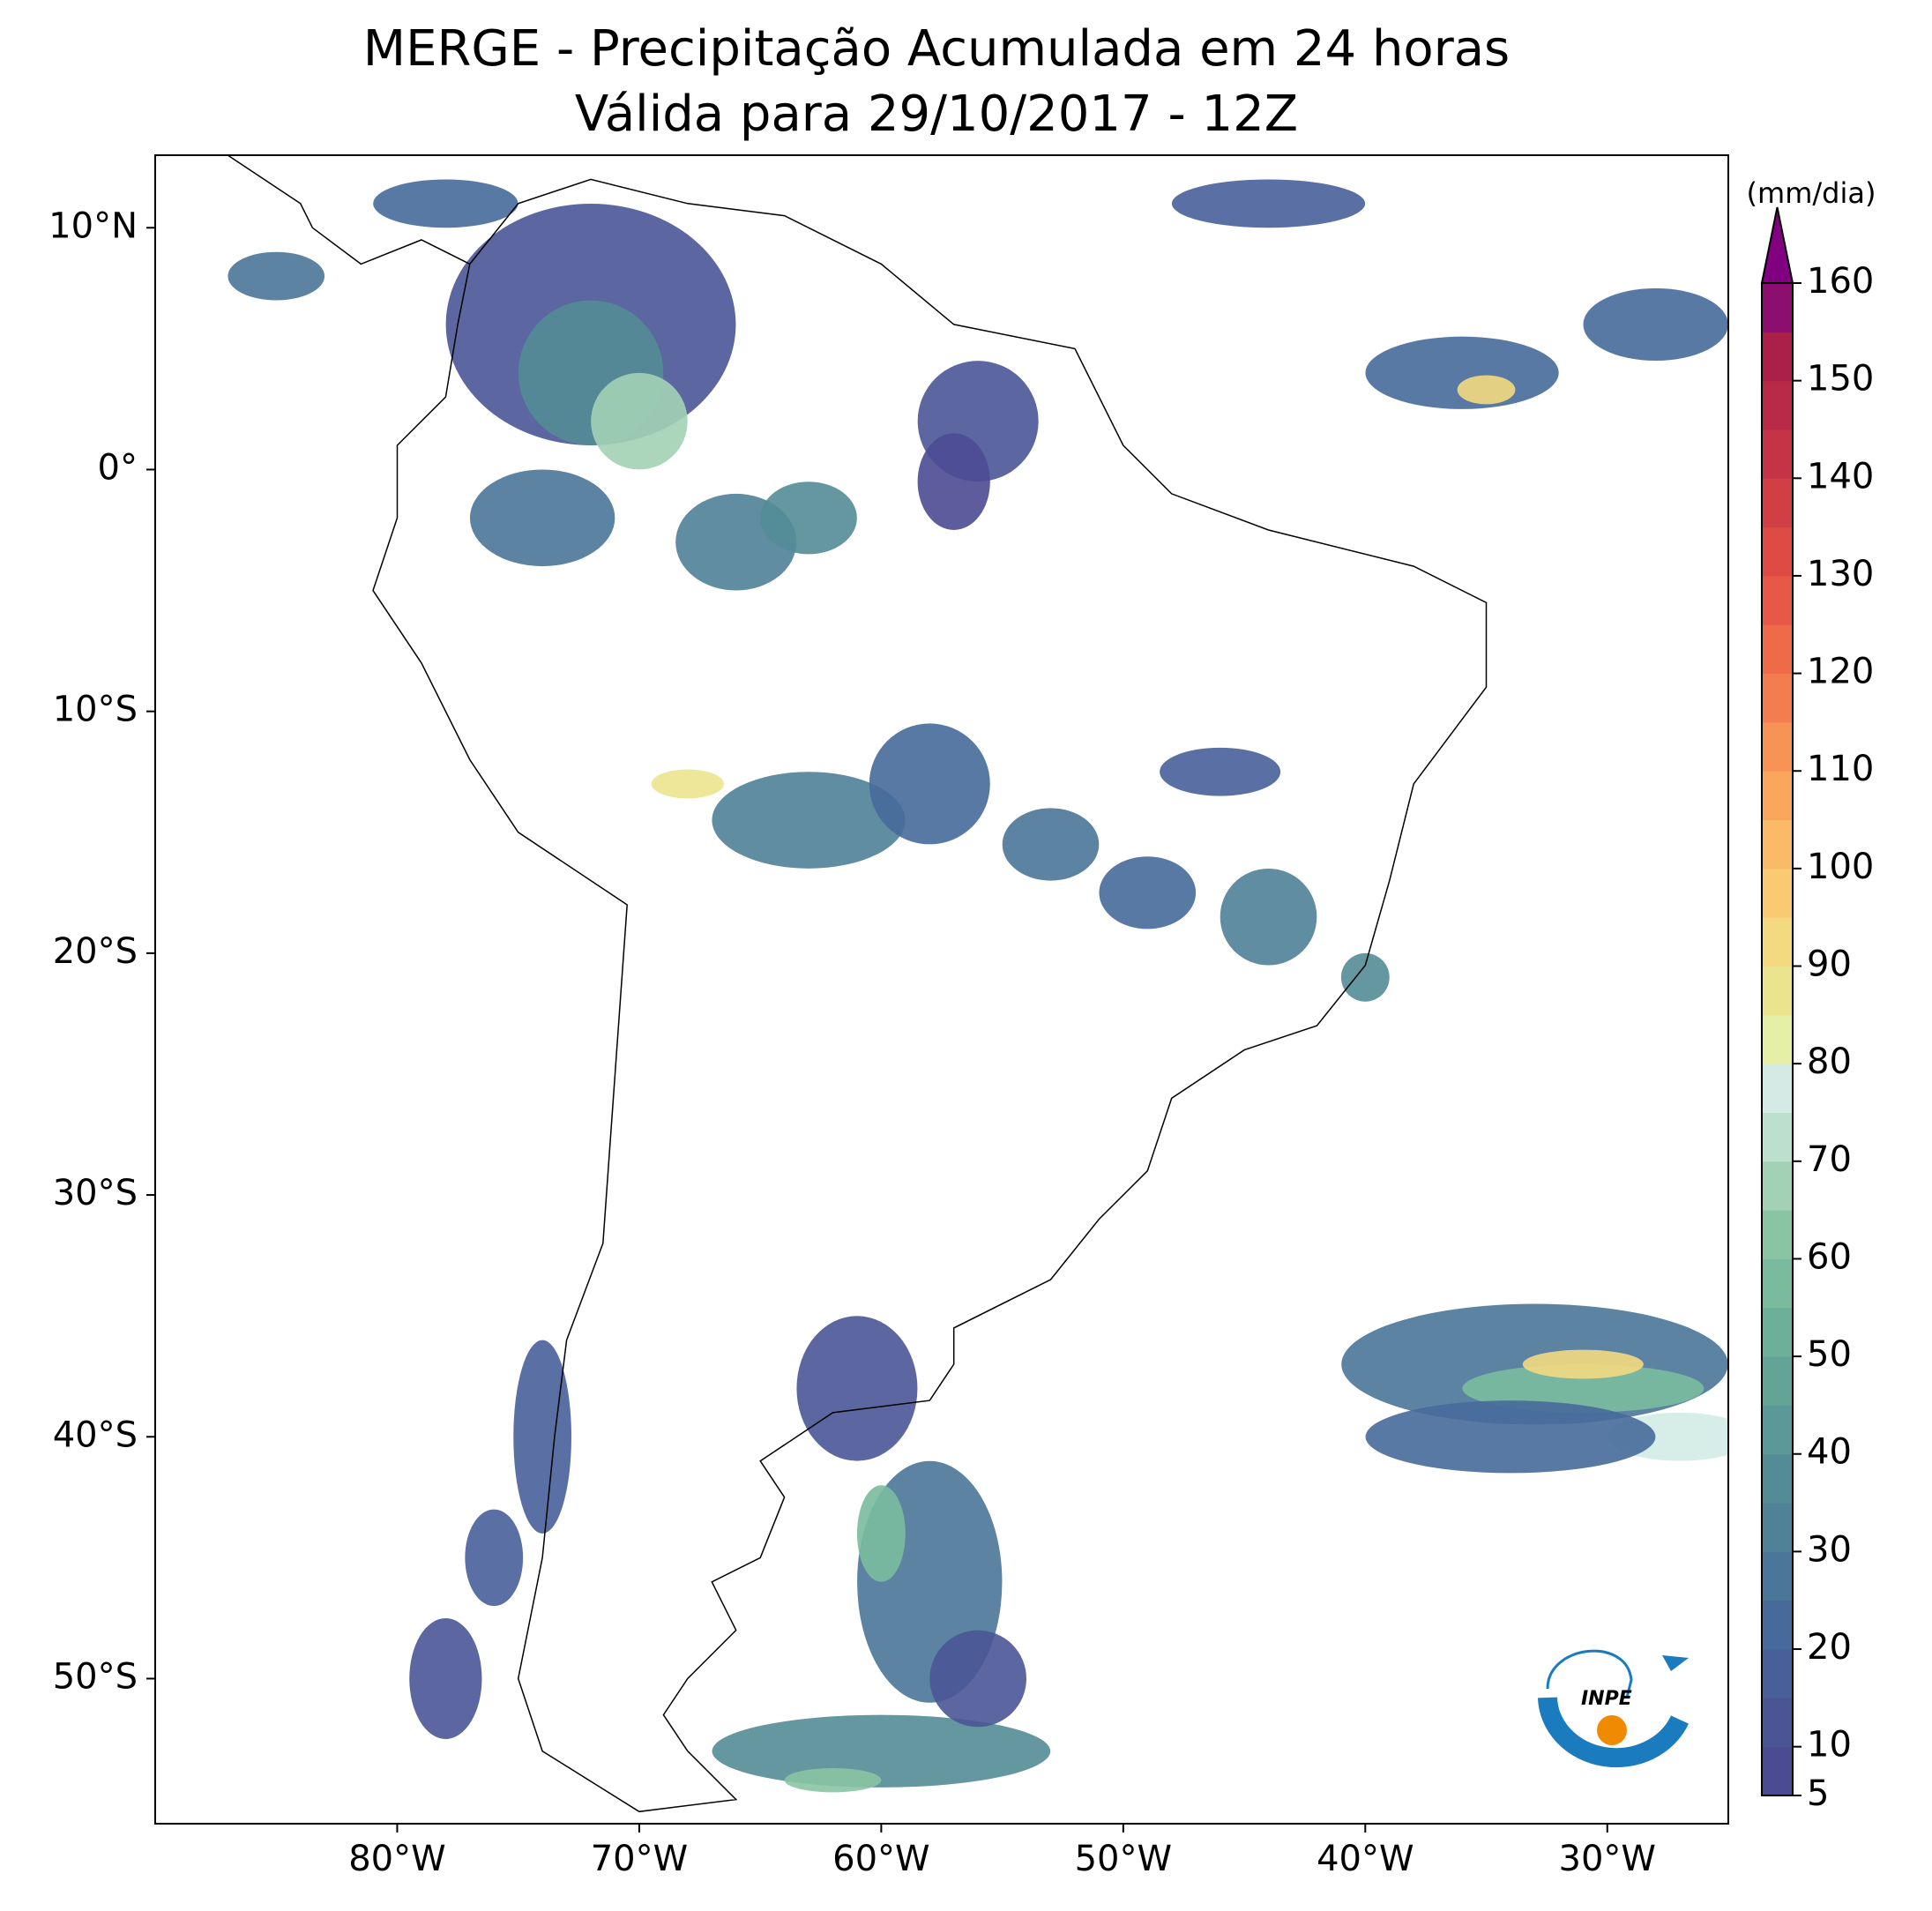 This screenshot has width=1932, height=1911. Describe the element at coordinates (1607, 1859) in the screenshot. I see `lon-tick-label: 30°W` at that location.